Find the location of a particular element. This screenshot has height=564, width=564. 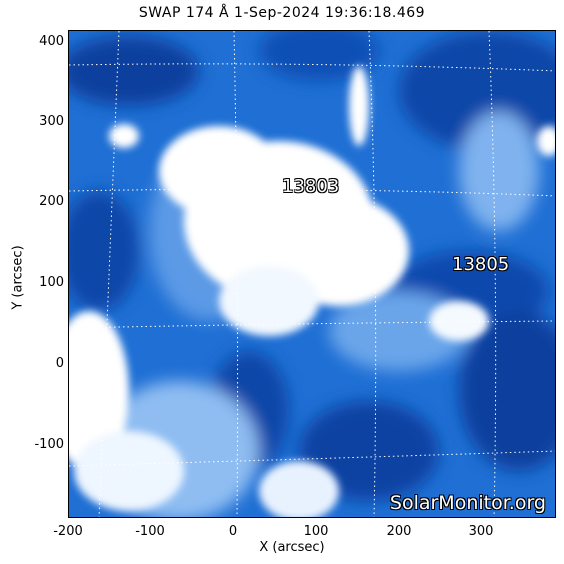

y-axis-label: Y (arcsec) is located at coordinates (18, 277).